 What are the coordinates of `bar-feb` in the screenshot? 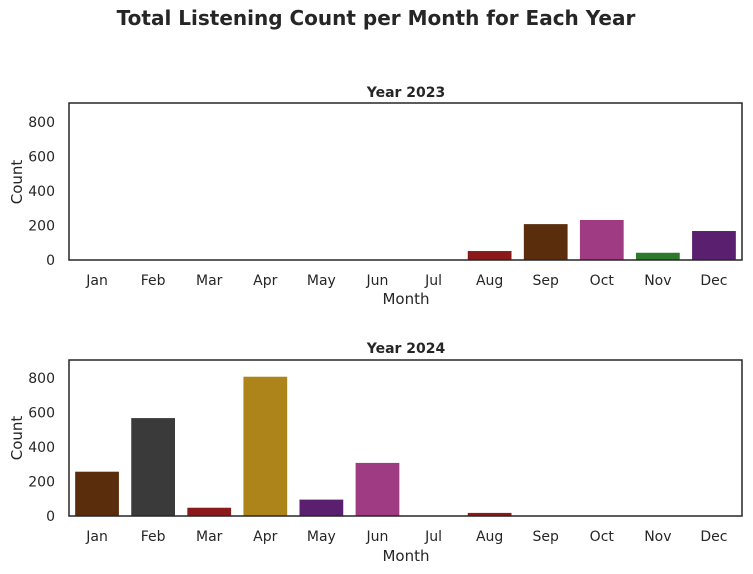 It's located at (153, 467).